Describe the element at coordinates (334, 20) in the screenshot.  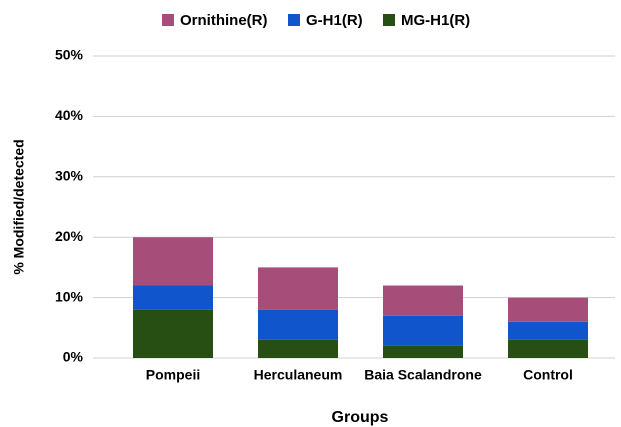
I see `legend-label: G-H1(R)` at that location.